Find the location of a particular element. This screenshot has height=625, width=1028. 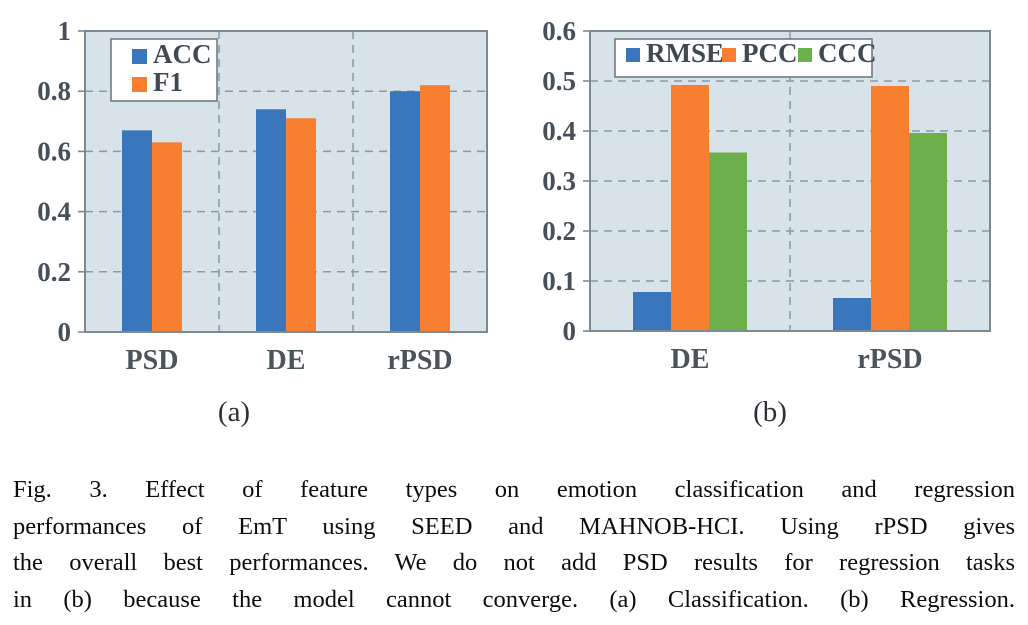

bar-rPSD-CCC is located at coordinates (928, 232).